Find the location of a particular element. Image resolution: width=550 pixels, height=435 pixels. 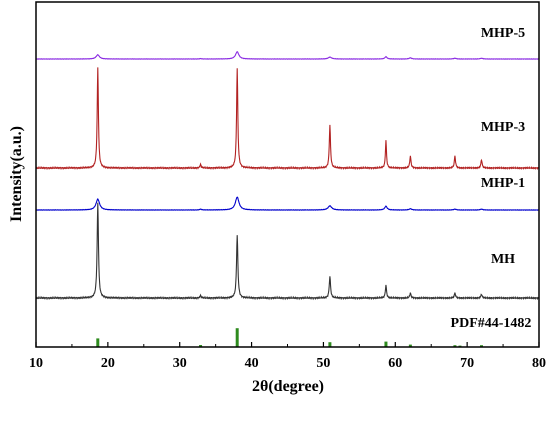

x-tick-label: 50 is located at coordinates (323, 363).